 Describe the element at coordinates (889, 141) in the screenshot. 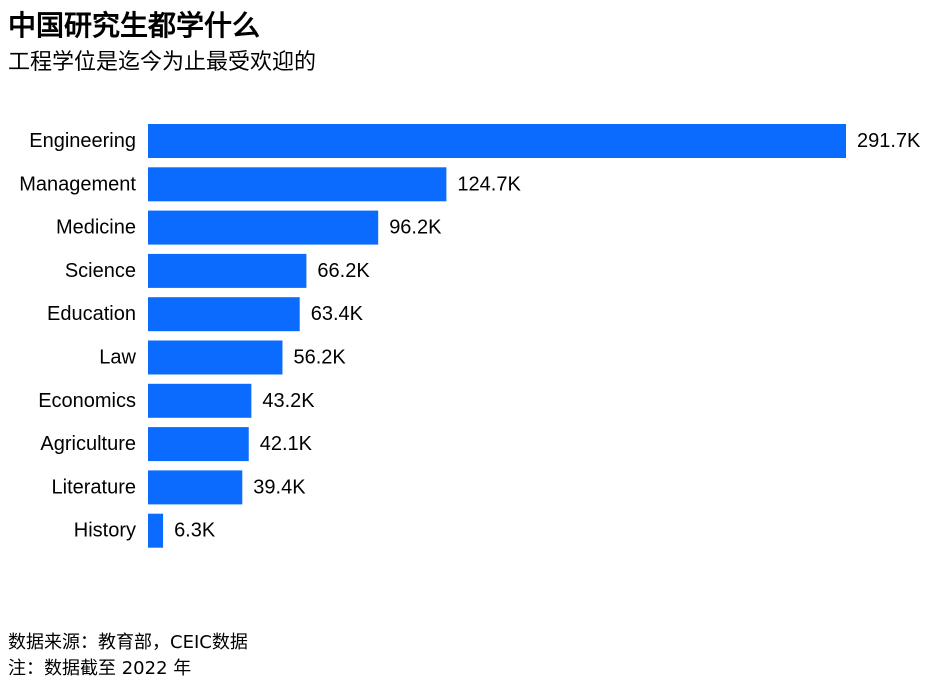

I see `value-label-engineering: 291.7K` at that location.